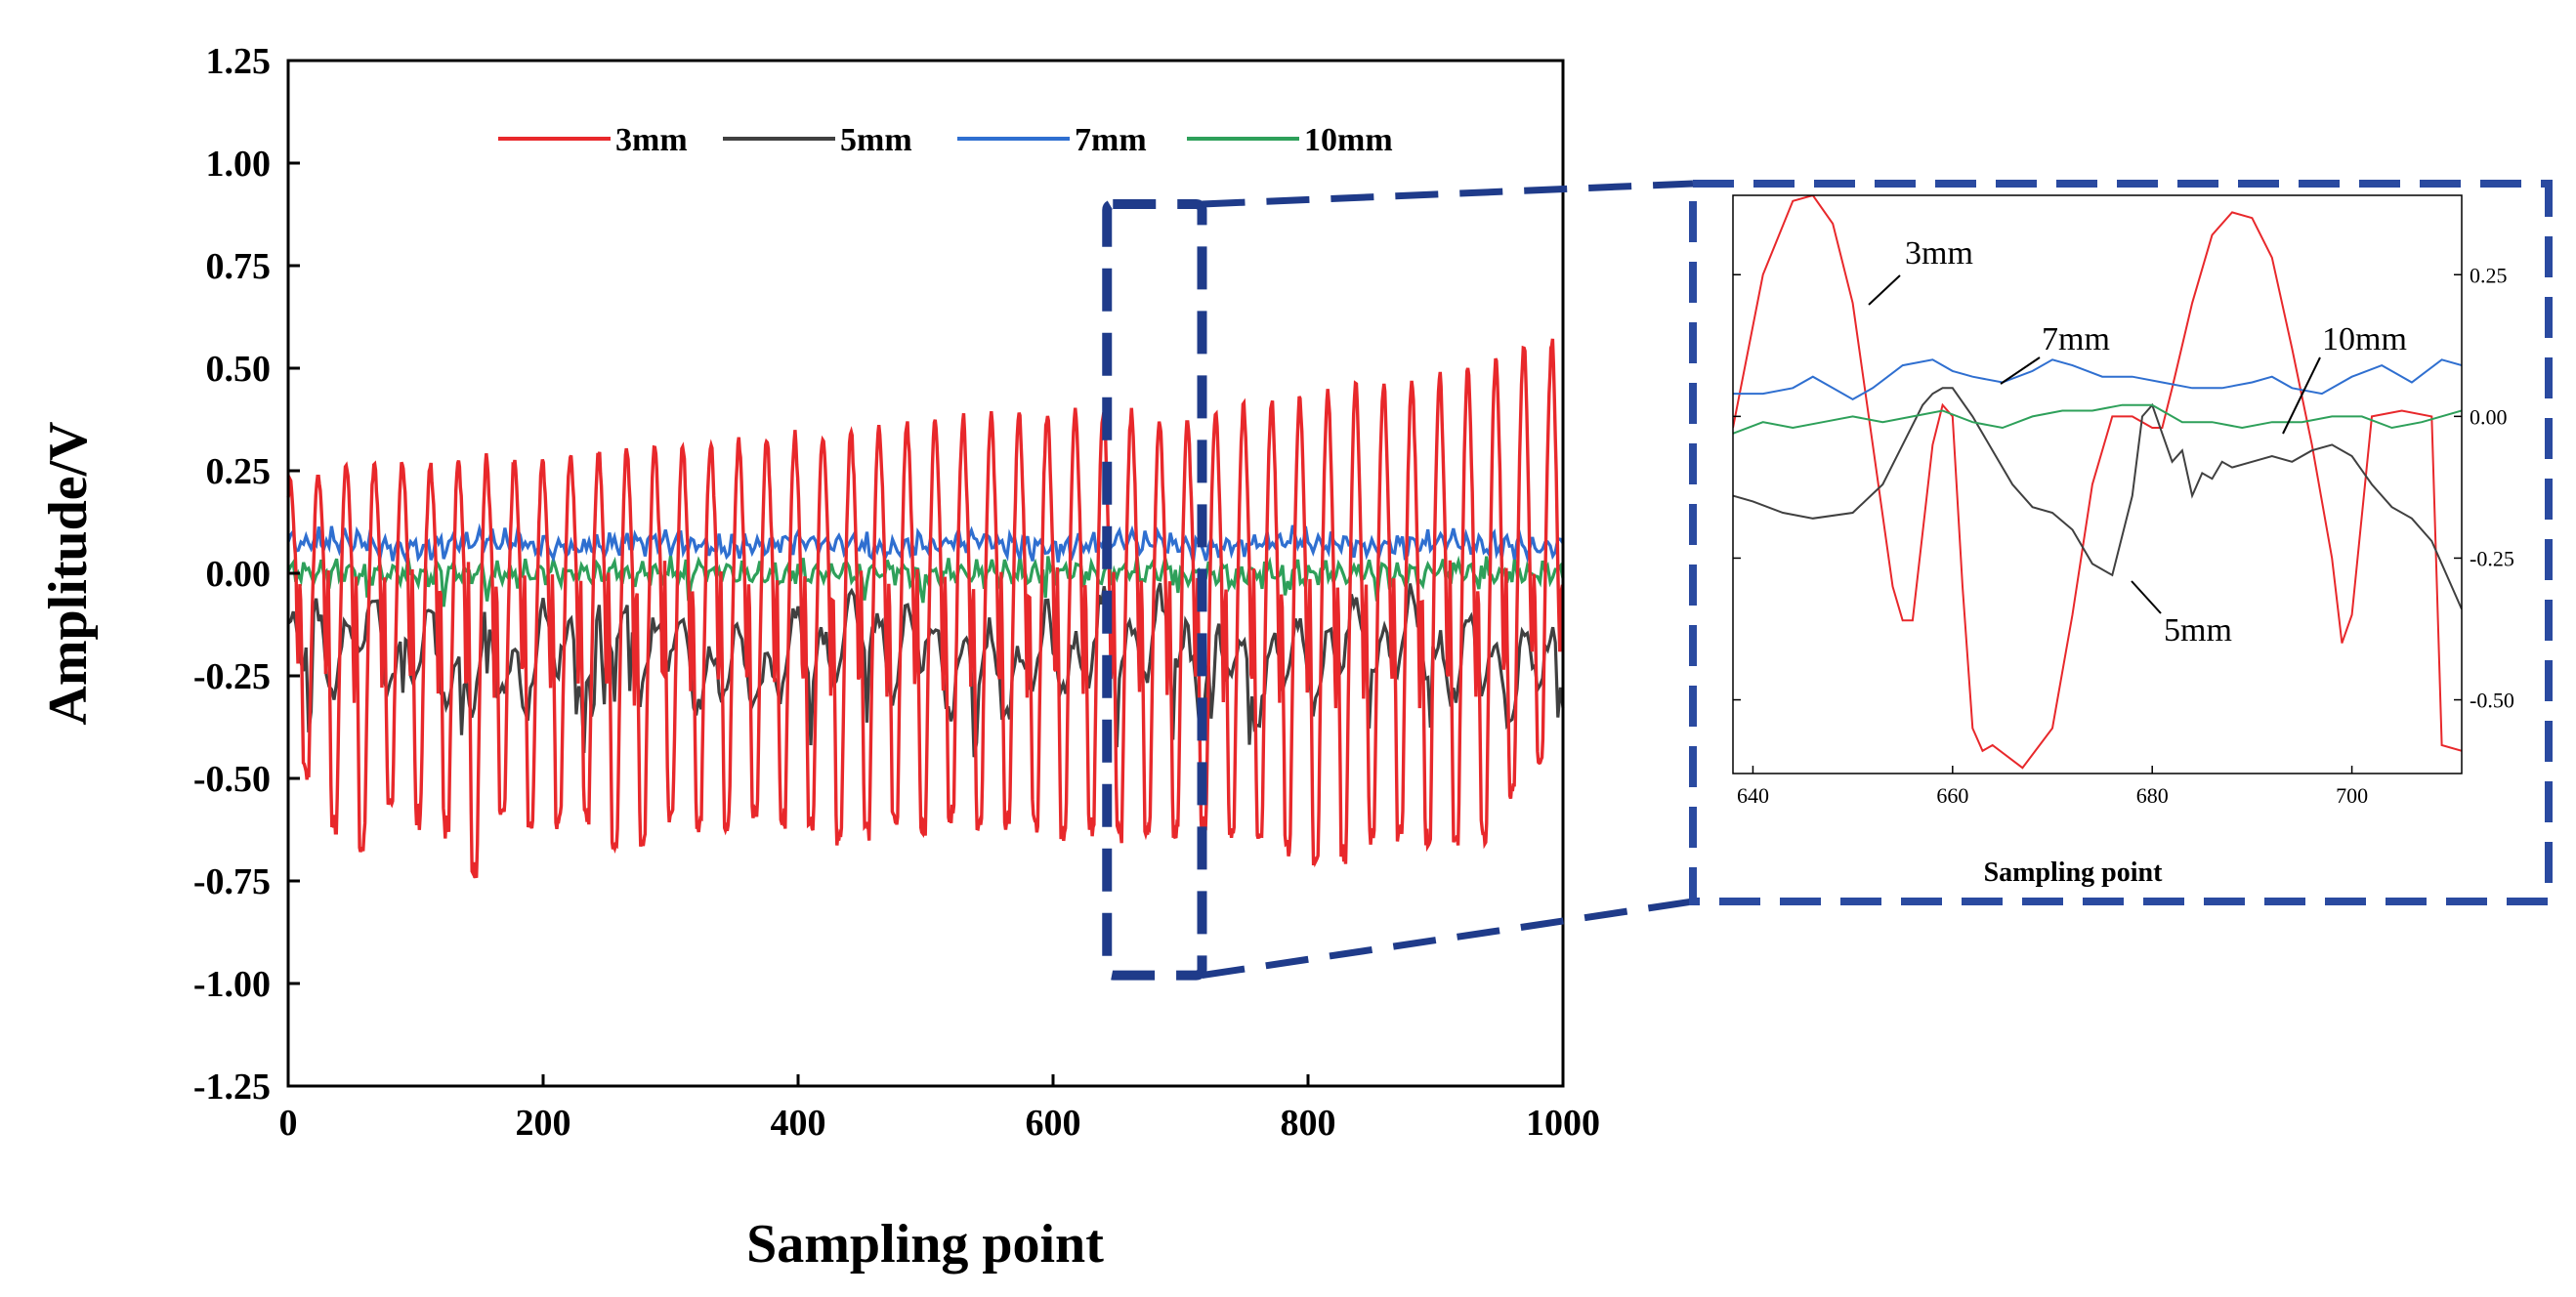 Image resolution: width=2576 pixels, height=1297 pixels. I want to click on inset-series-group, so click(2097, 483).